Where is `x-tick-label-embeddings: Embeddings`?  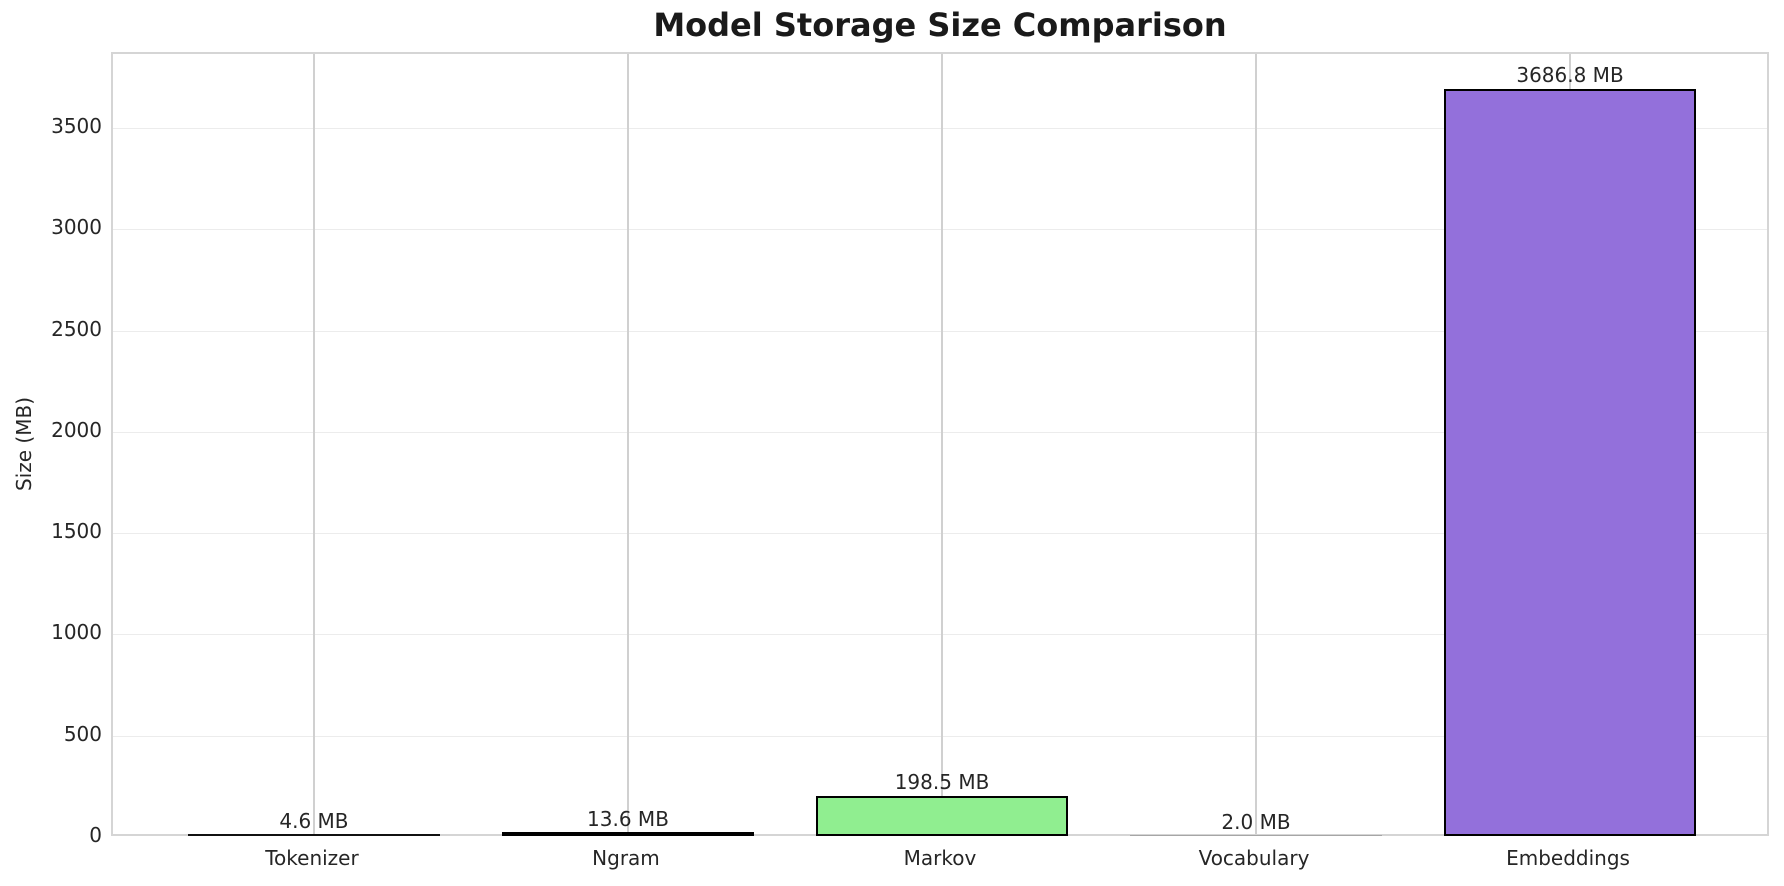 x-tick-label-embeddings: Embeddings is located at coordinates (1568, 858).